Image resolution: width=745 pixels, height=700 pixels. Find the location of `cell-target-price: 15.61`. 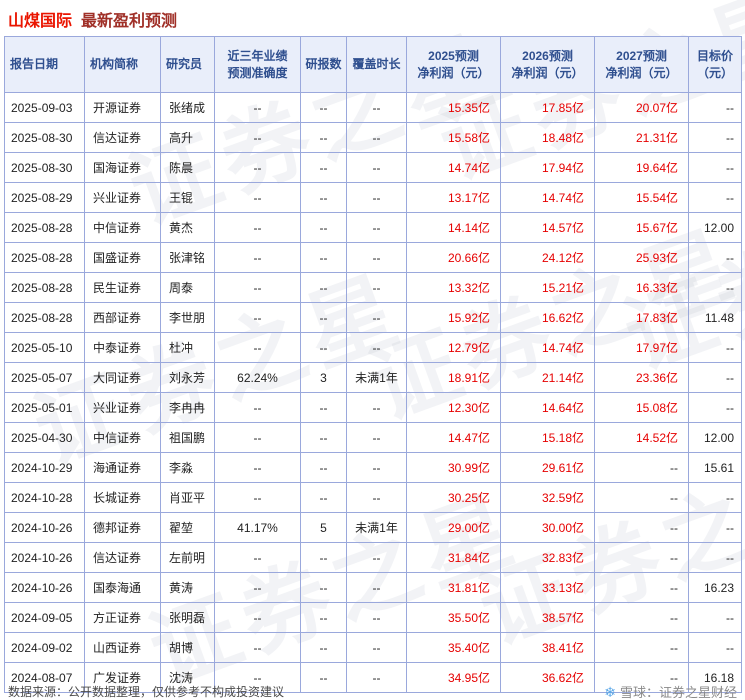

cell-target-price: 15.61 is located at coordinates (715, 467).